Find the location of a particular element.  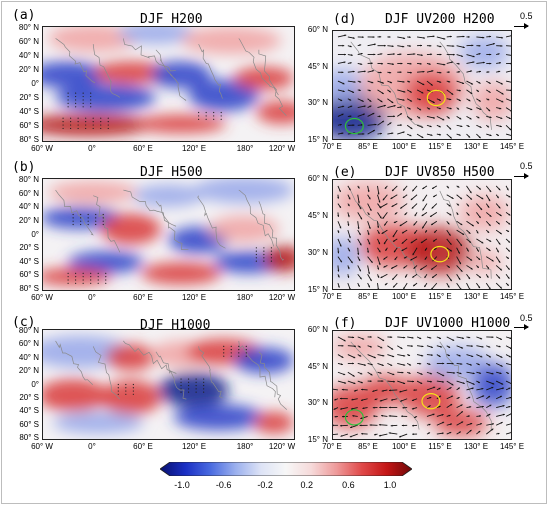

panel-e-reference-value: 0.5 is located at coordinates (526, 166).